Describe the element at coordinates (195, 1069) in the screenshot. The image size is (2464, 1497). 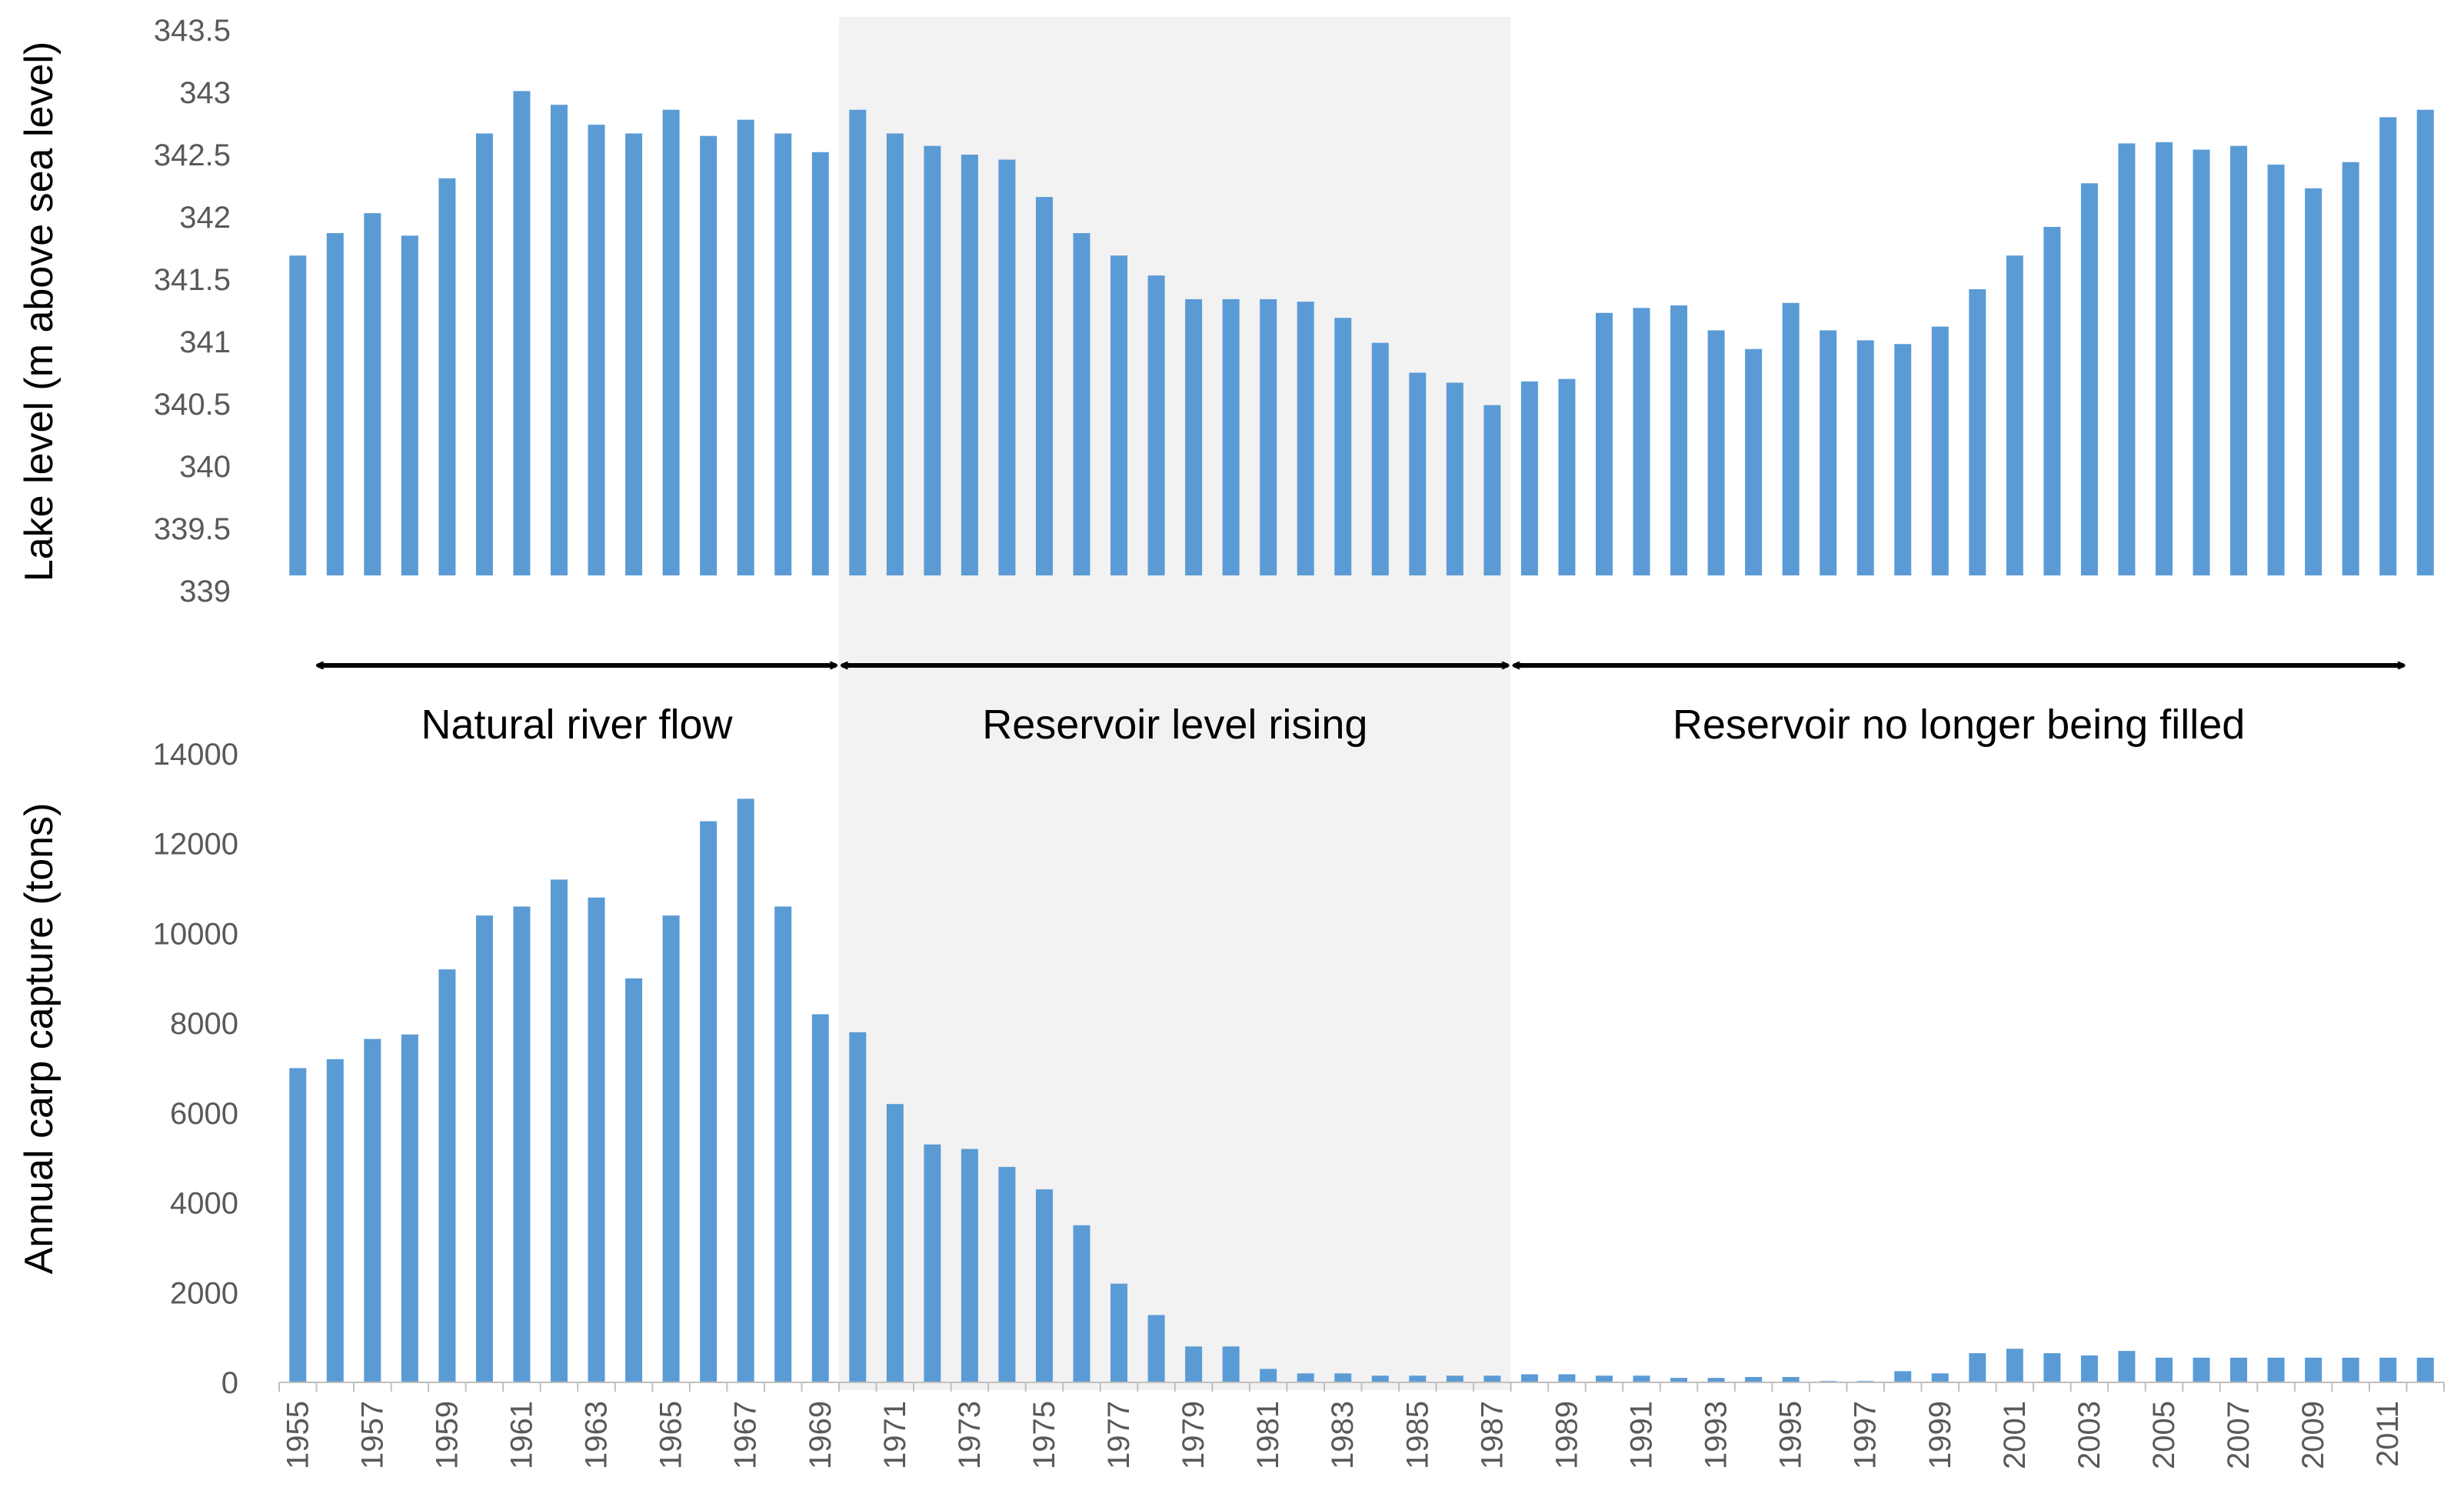
I see `carp-capture-y-ticks: 0 2000 4000 6000 8000 10000 12000 14000` at that location.